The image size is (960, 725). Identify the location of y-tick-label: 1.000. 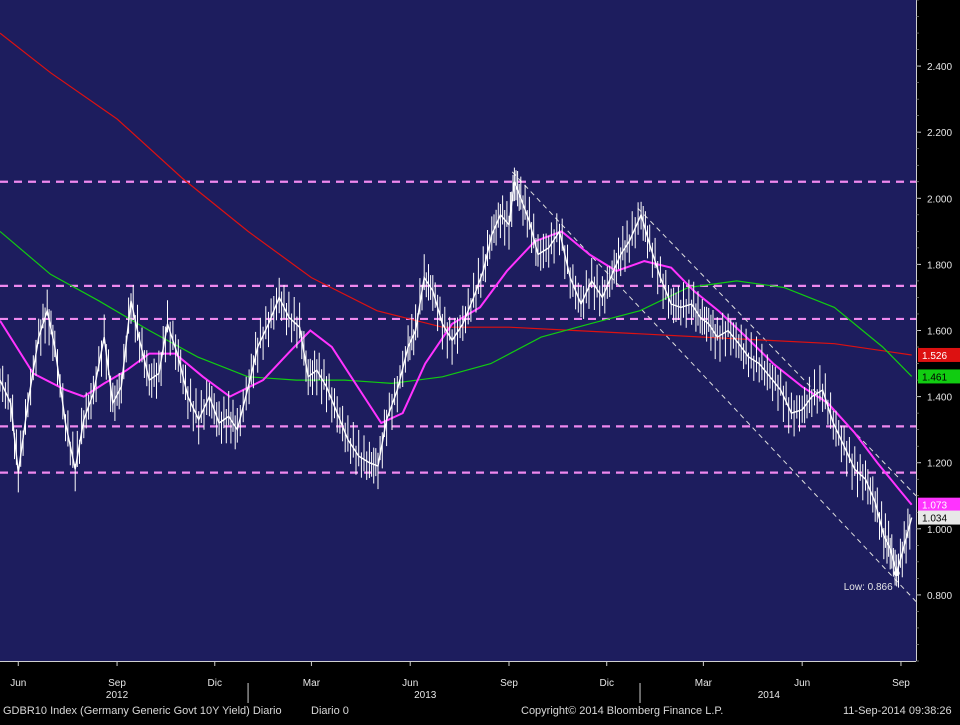
(939, 530).